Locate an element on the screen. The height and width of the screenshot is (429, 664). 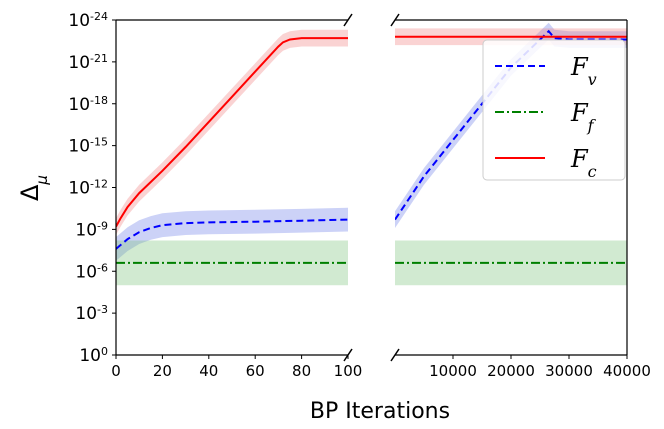
legend-label-F_c: Fc is located at coordinates (583, 163).